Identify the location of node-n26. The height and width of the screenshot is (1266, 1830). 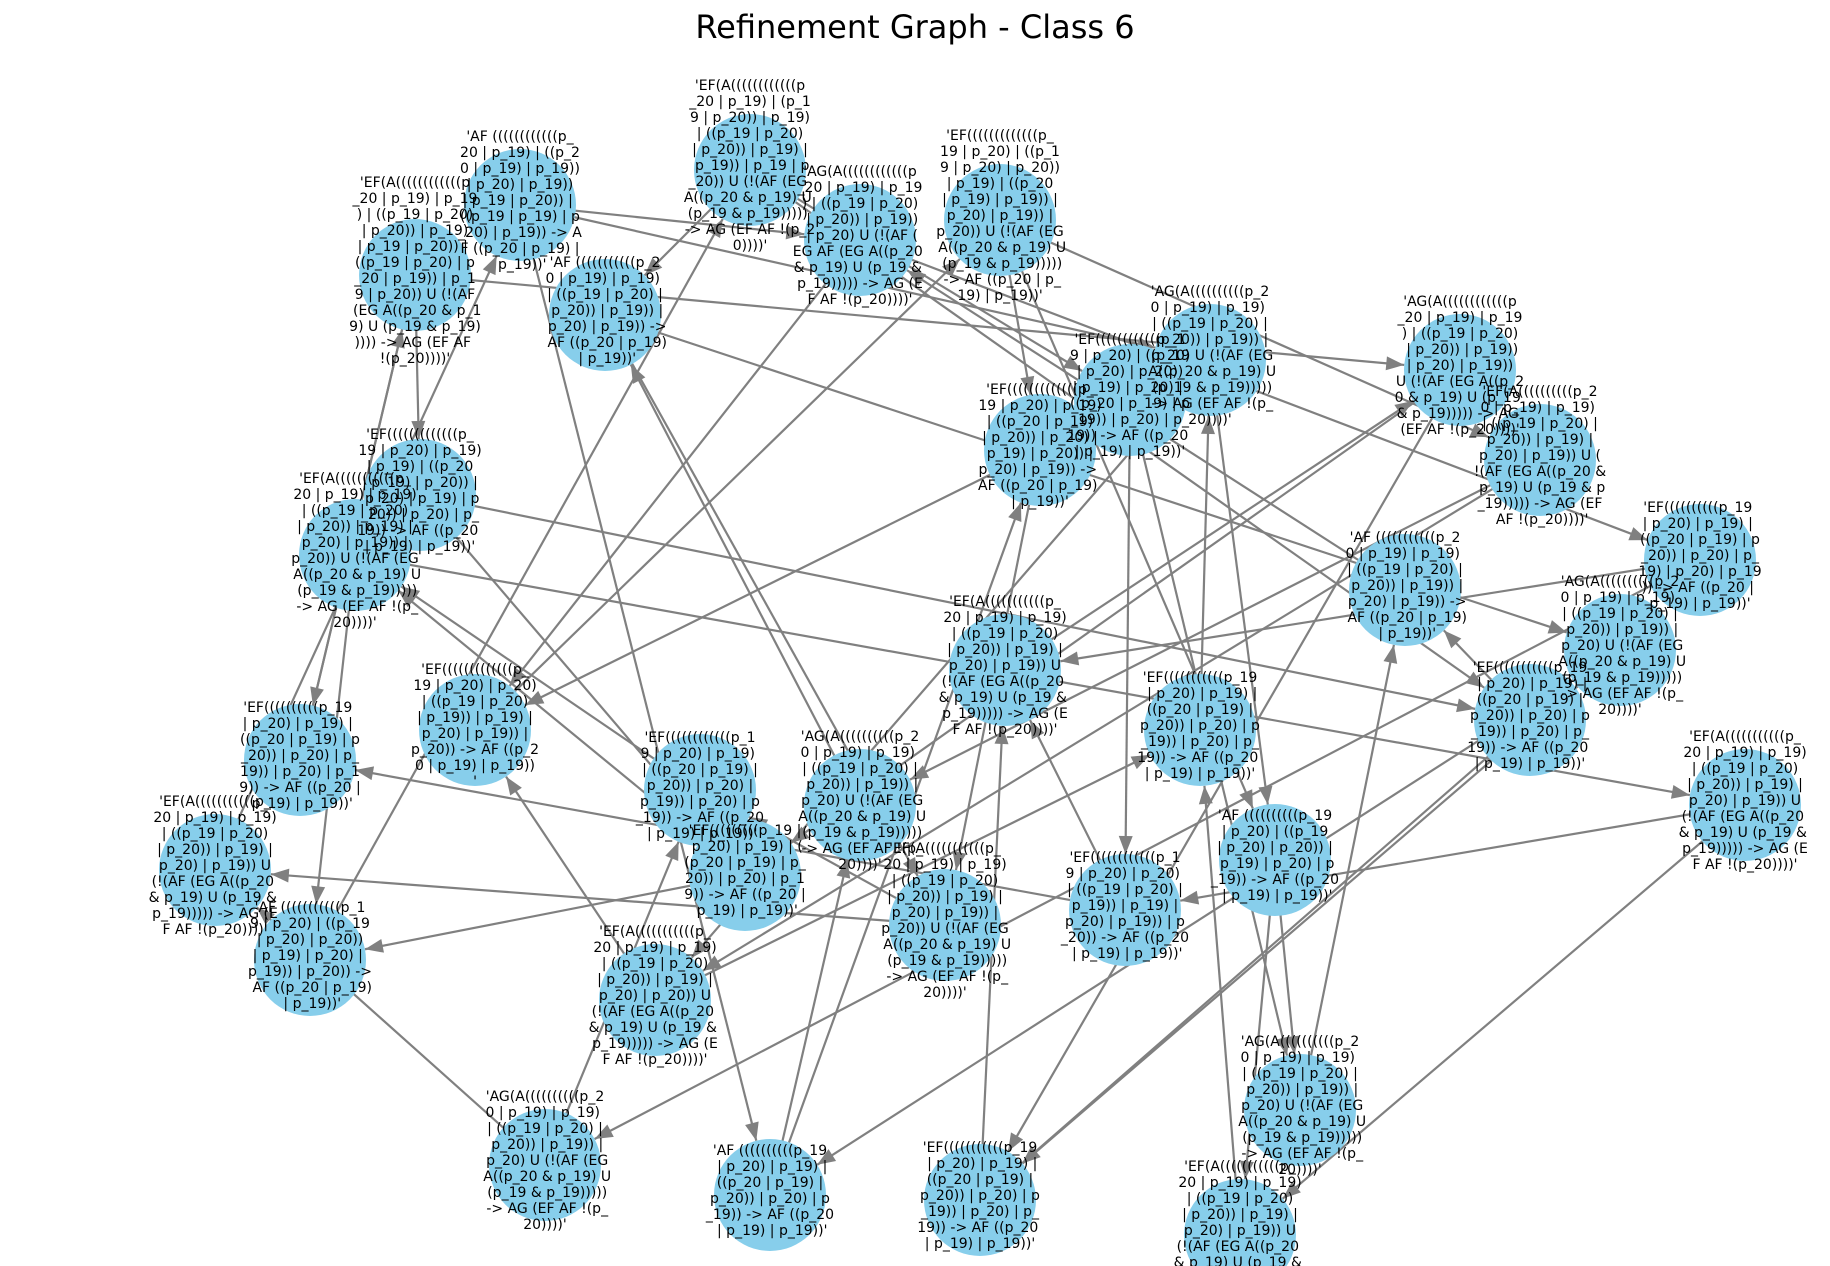
(1240, 1222).